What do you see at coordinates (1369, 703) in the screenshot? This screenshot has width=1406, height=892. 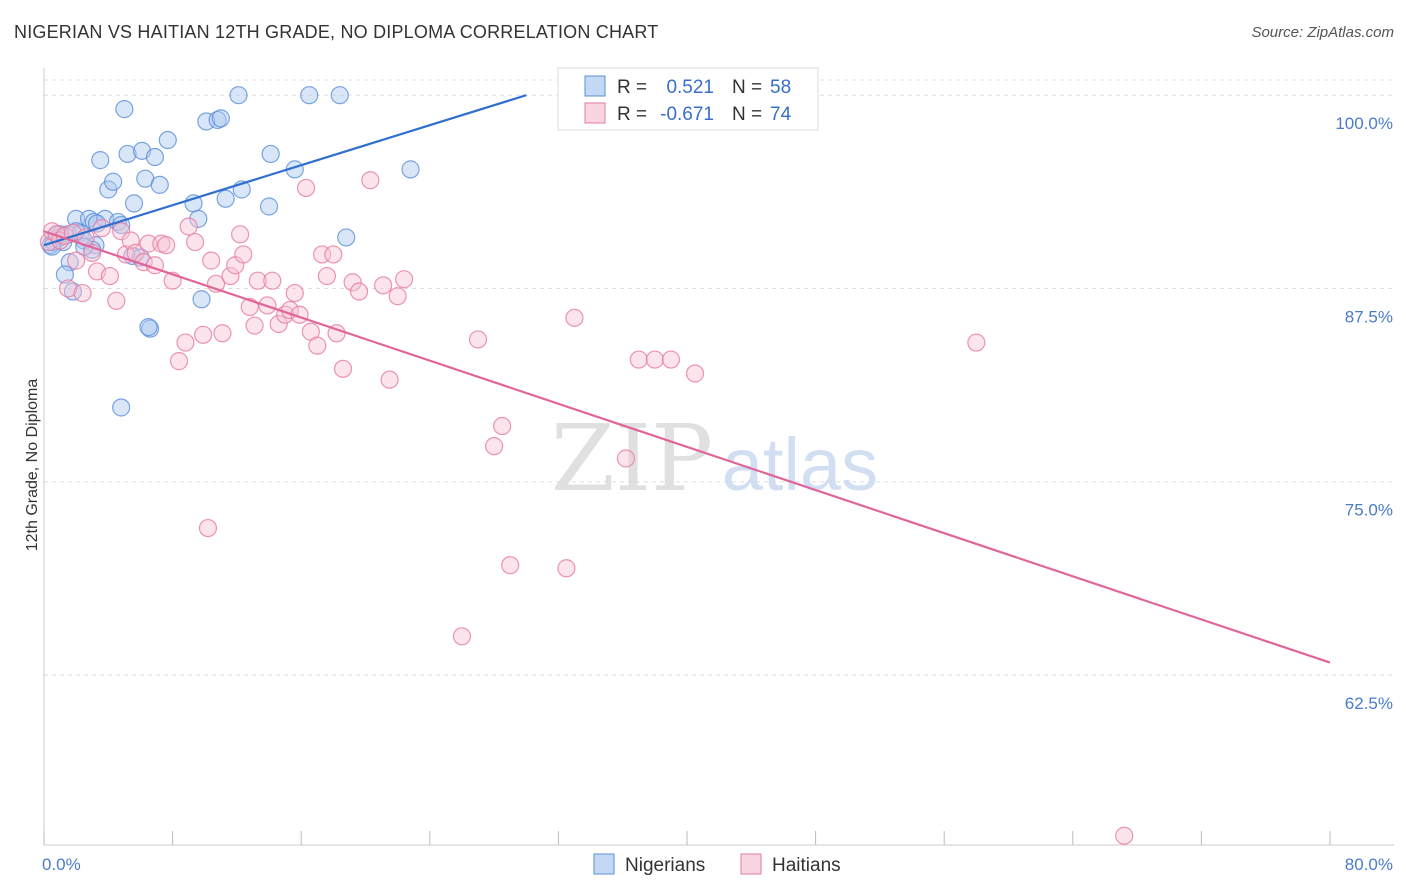 I see `y-tick-label: 62.5%` at bounding box center [1369, 703].